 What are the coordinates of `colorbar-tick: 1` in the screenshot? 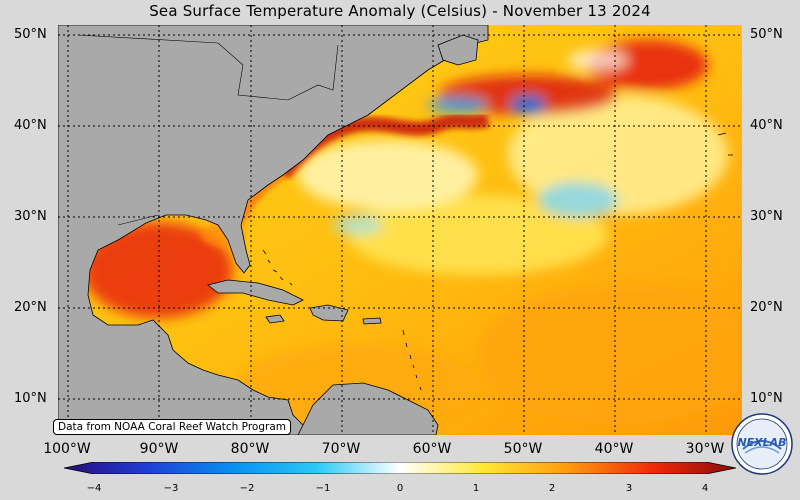 It's located at (476, 488).